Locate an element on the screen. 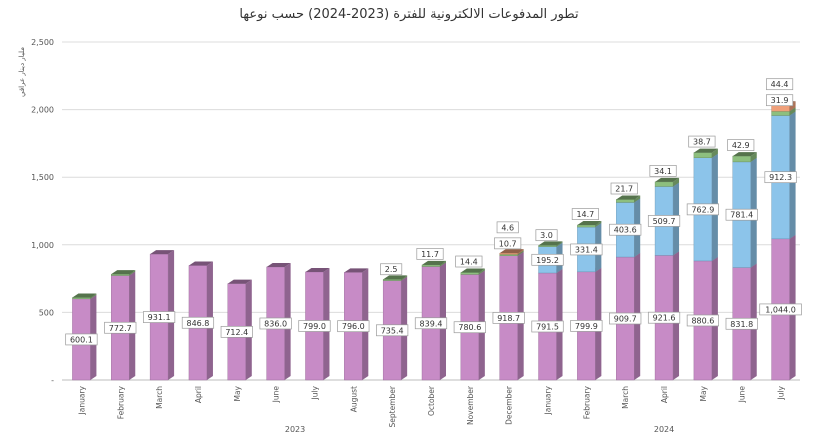 This screenshot has width=818, height=435. data-label-text: 796.0 is located at coordinates (353, 326).